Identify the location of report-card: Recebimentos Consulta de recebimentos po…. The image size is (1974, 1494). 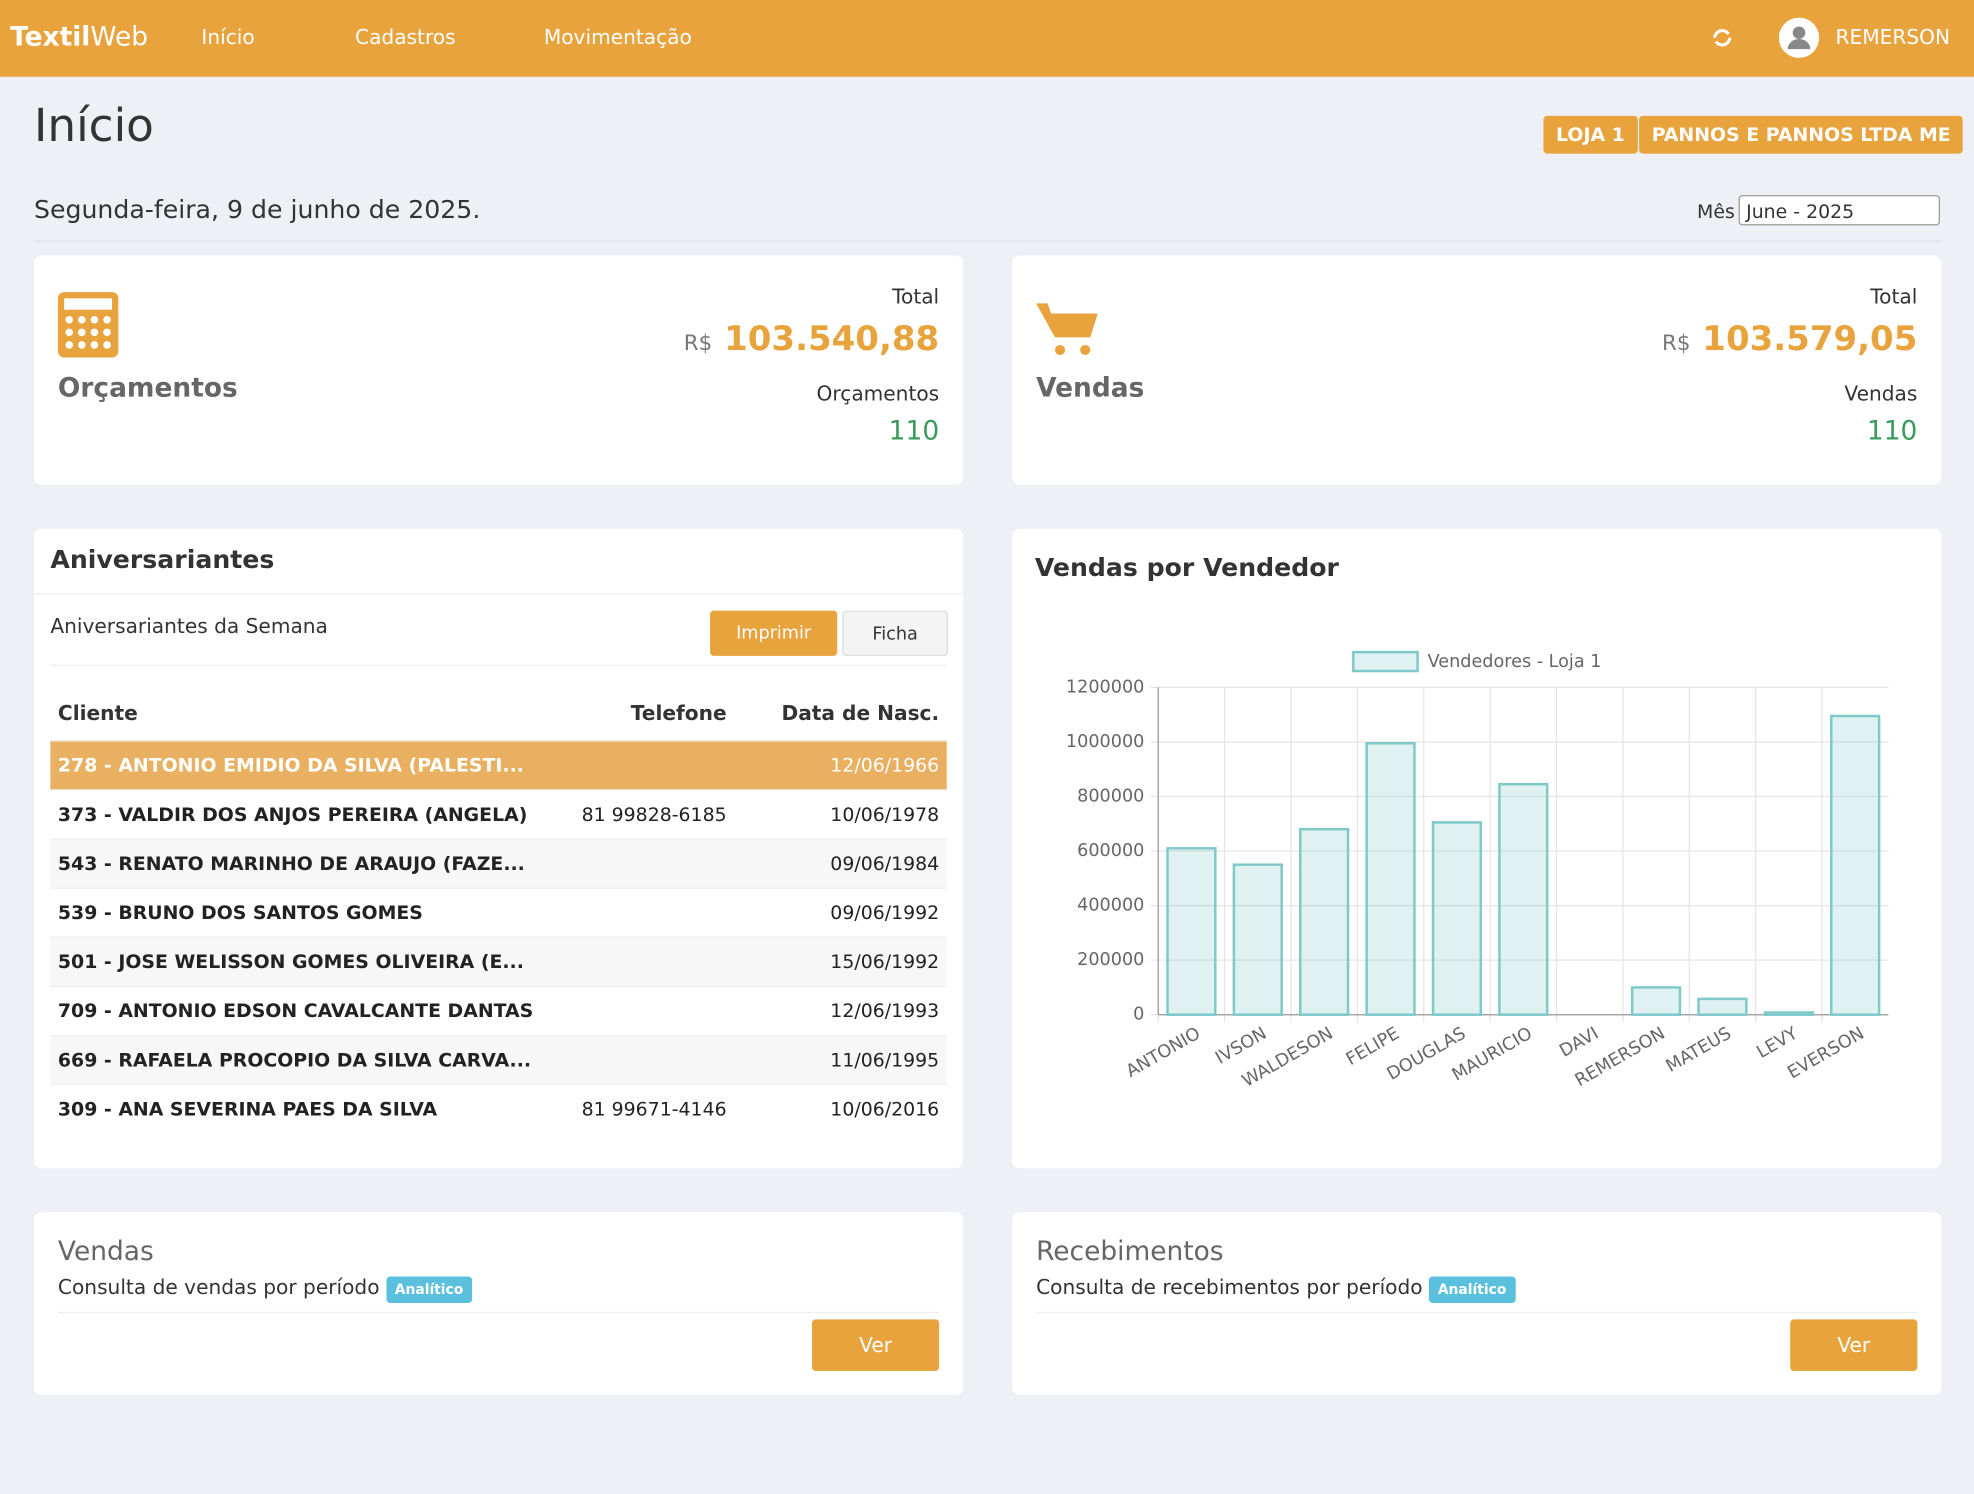
(1476, 1303).